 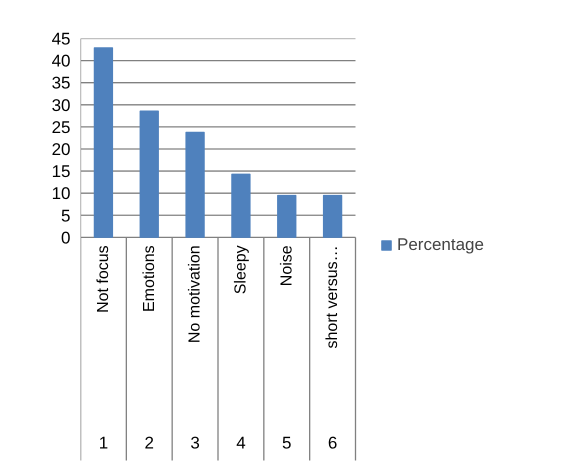 What do you see at coordinates (61, 83) in the screenshot?
I see `y-tick-label: 35` at bounding box center [61, 83].